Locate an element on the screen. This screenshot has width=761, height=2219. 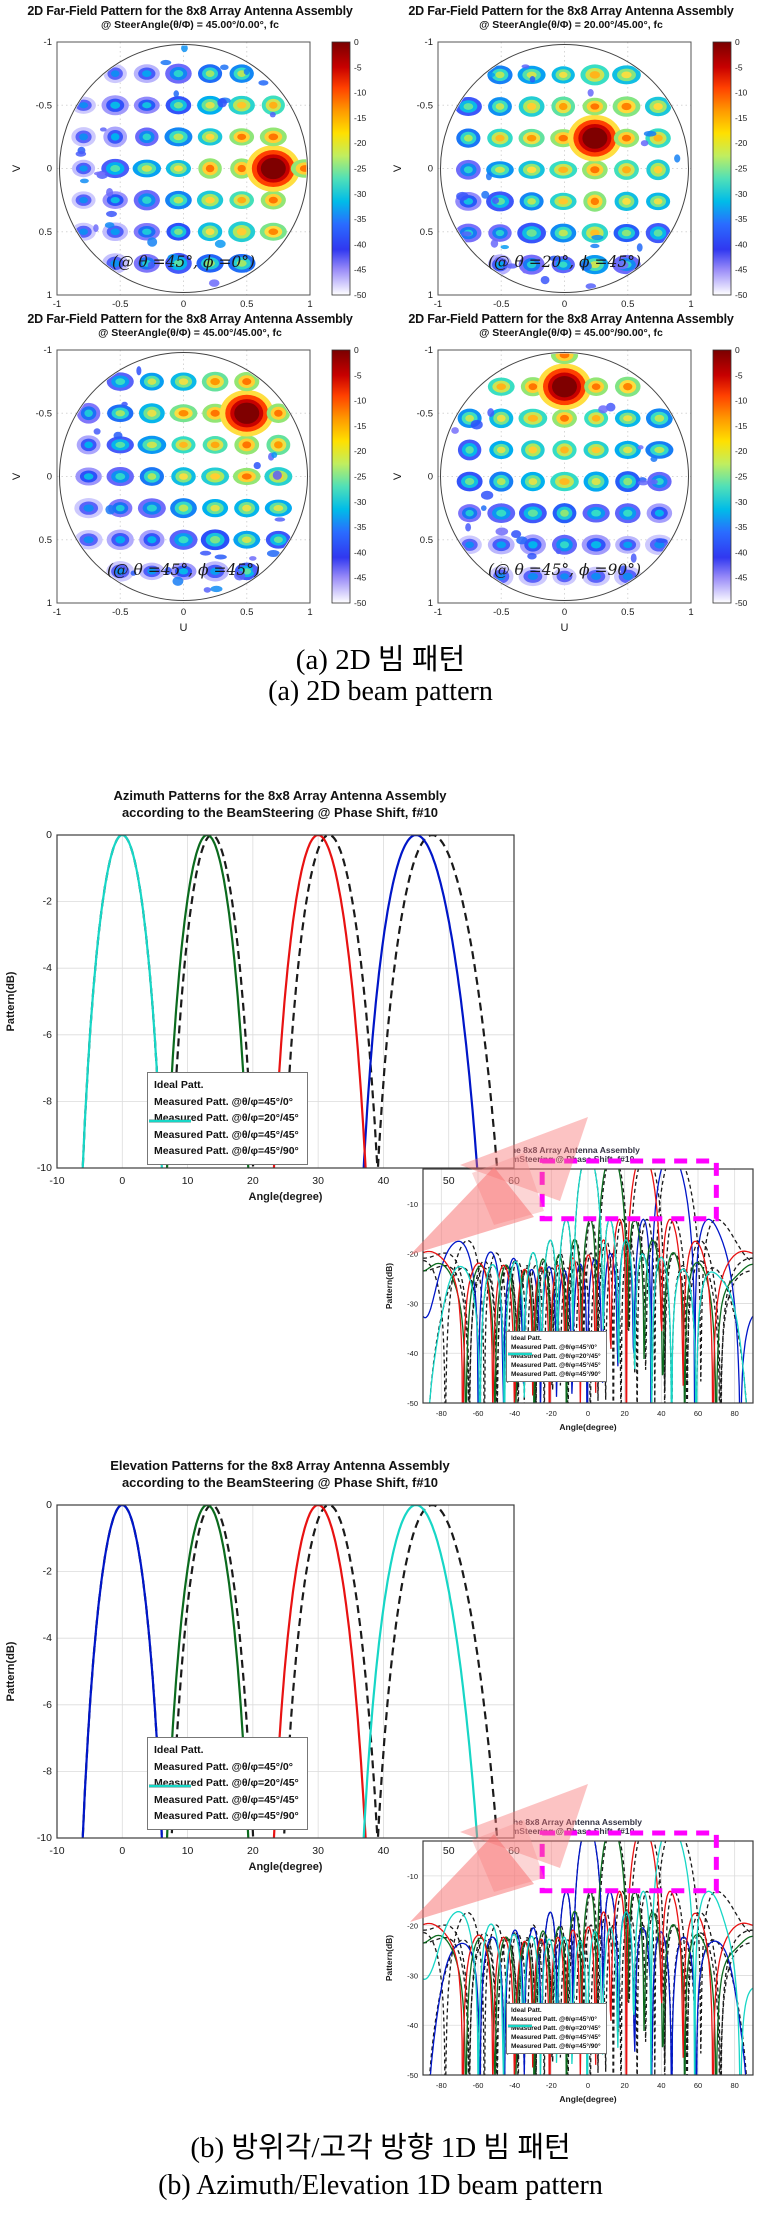
legend-entry-ideal: Ideal Patt. is located at coordinates (554, 2016).